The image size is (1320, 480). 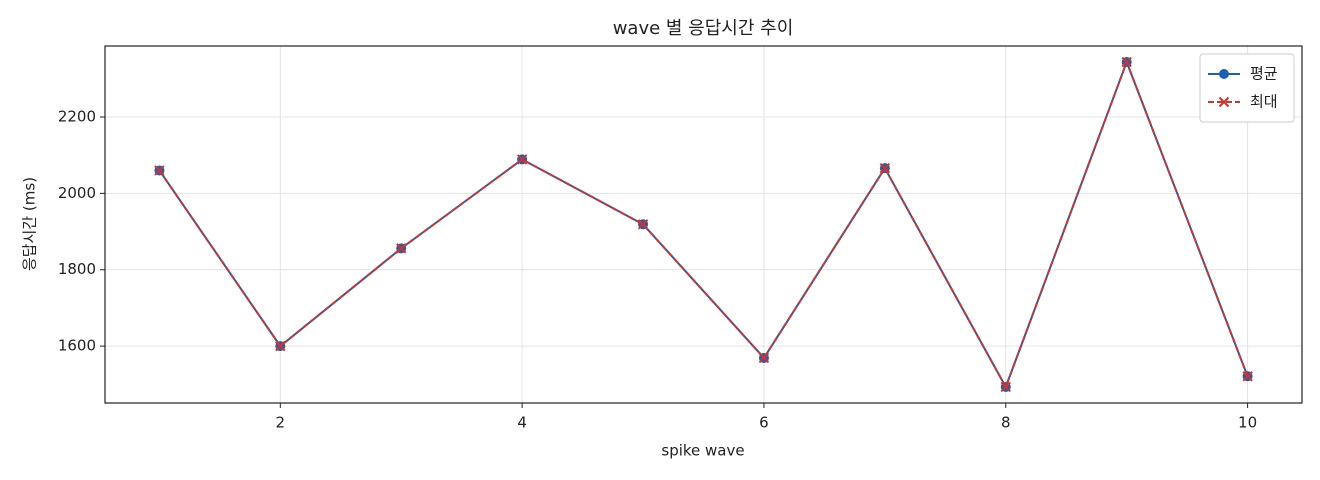 What do you see at coordinates (30, 224) in the screenshot?
I see `y-axis-label: 응답시간 (ms)` at bounding box center [30, 224].